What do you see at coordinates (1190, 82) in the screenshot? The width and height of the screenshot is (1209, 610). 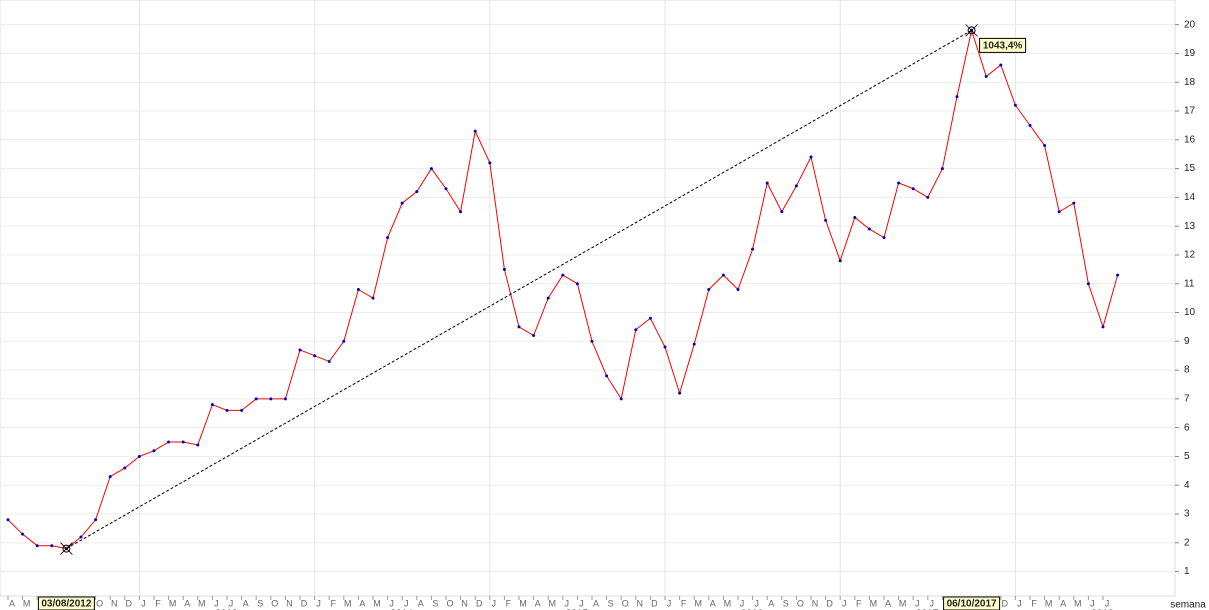 I see `y-tick-label: 18` at bounding box center [1190, 82].